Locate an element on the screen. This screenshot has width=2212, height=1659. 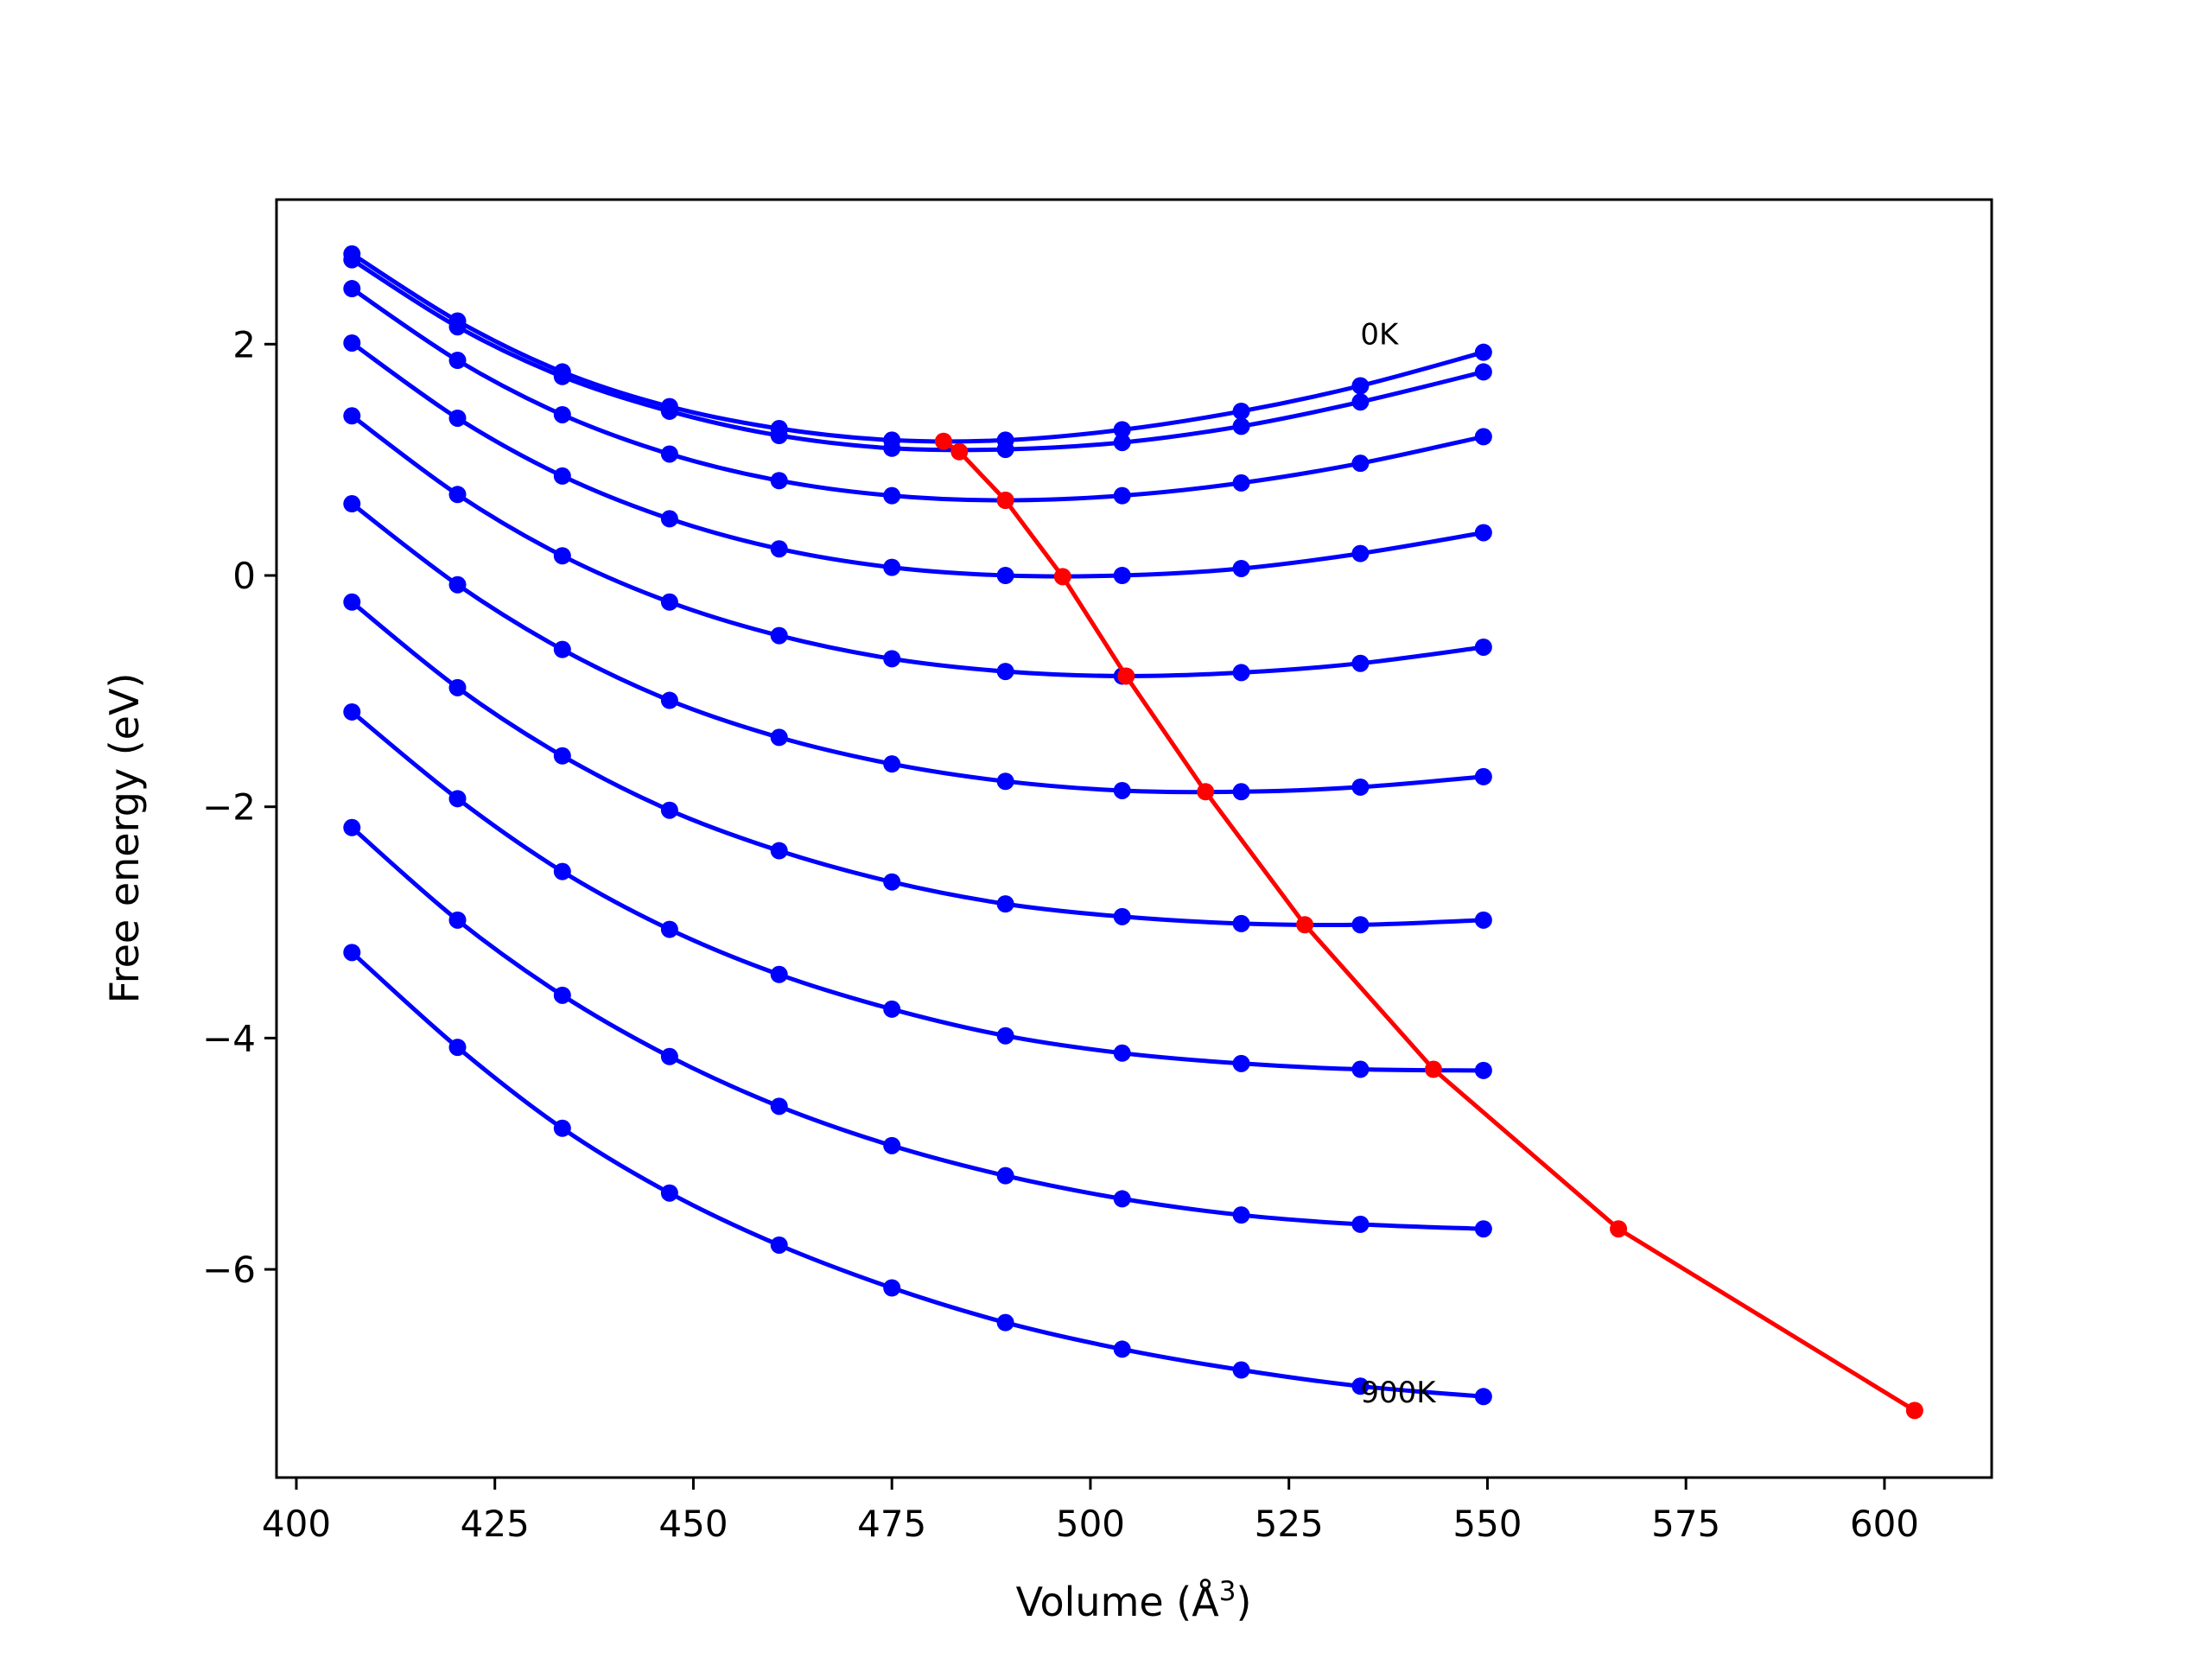
y-tick-label: −4 is located at coordinates (229, 1038).